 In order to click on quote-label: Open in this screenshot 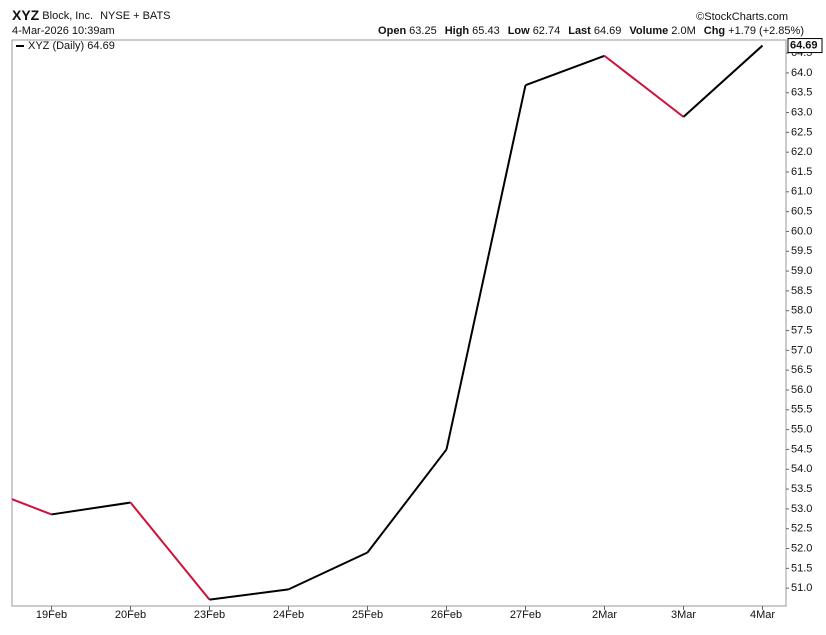, I will do `click(392, 31)`.